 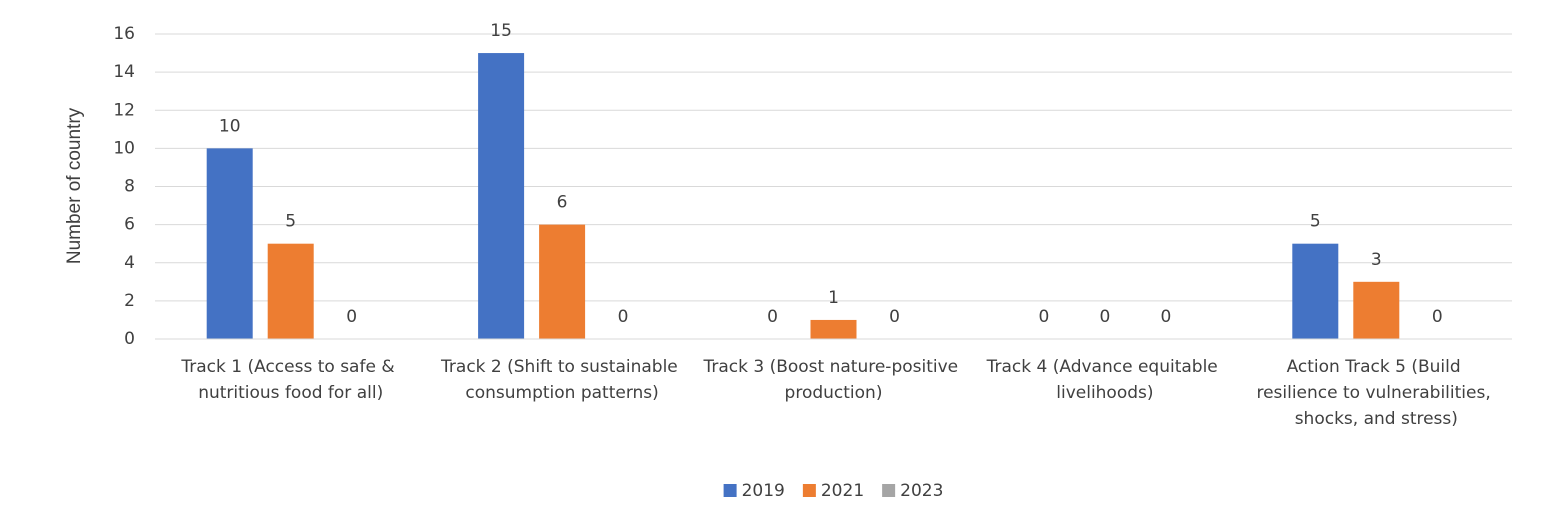 What do you see at coordinates (129, 225) in the screenshot?
I see `y-tick-label: 6` at bounding box center [129, 225].